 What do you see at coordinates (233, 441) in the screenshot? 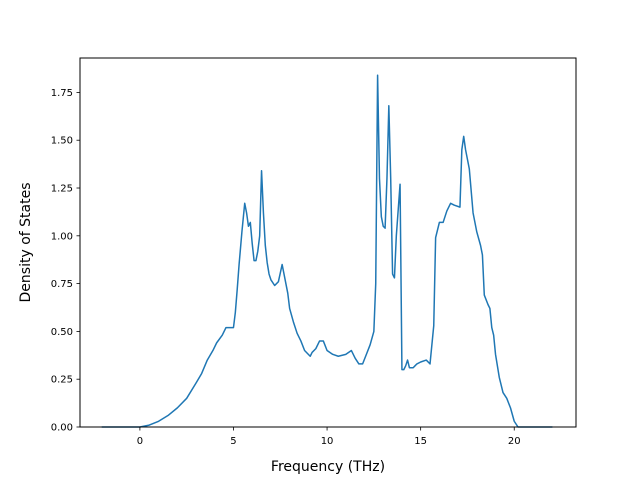
I see `x-tick-label: 5` at bounding box center [233, 441].